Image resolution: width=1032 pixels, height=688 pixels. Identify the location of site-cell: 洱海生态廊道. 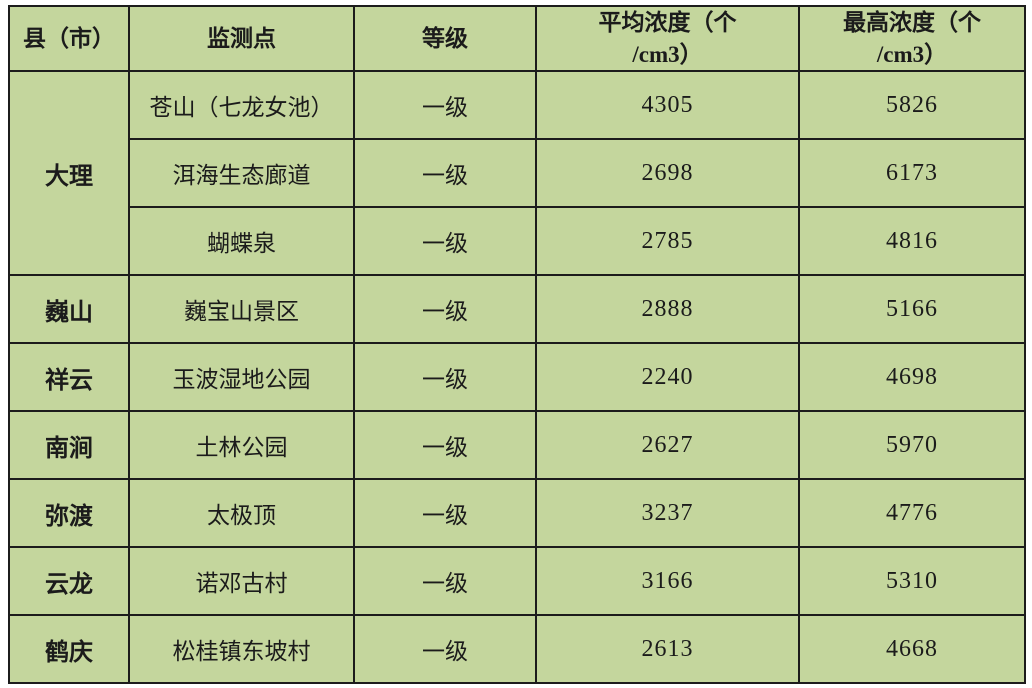
(241, 173).